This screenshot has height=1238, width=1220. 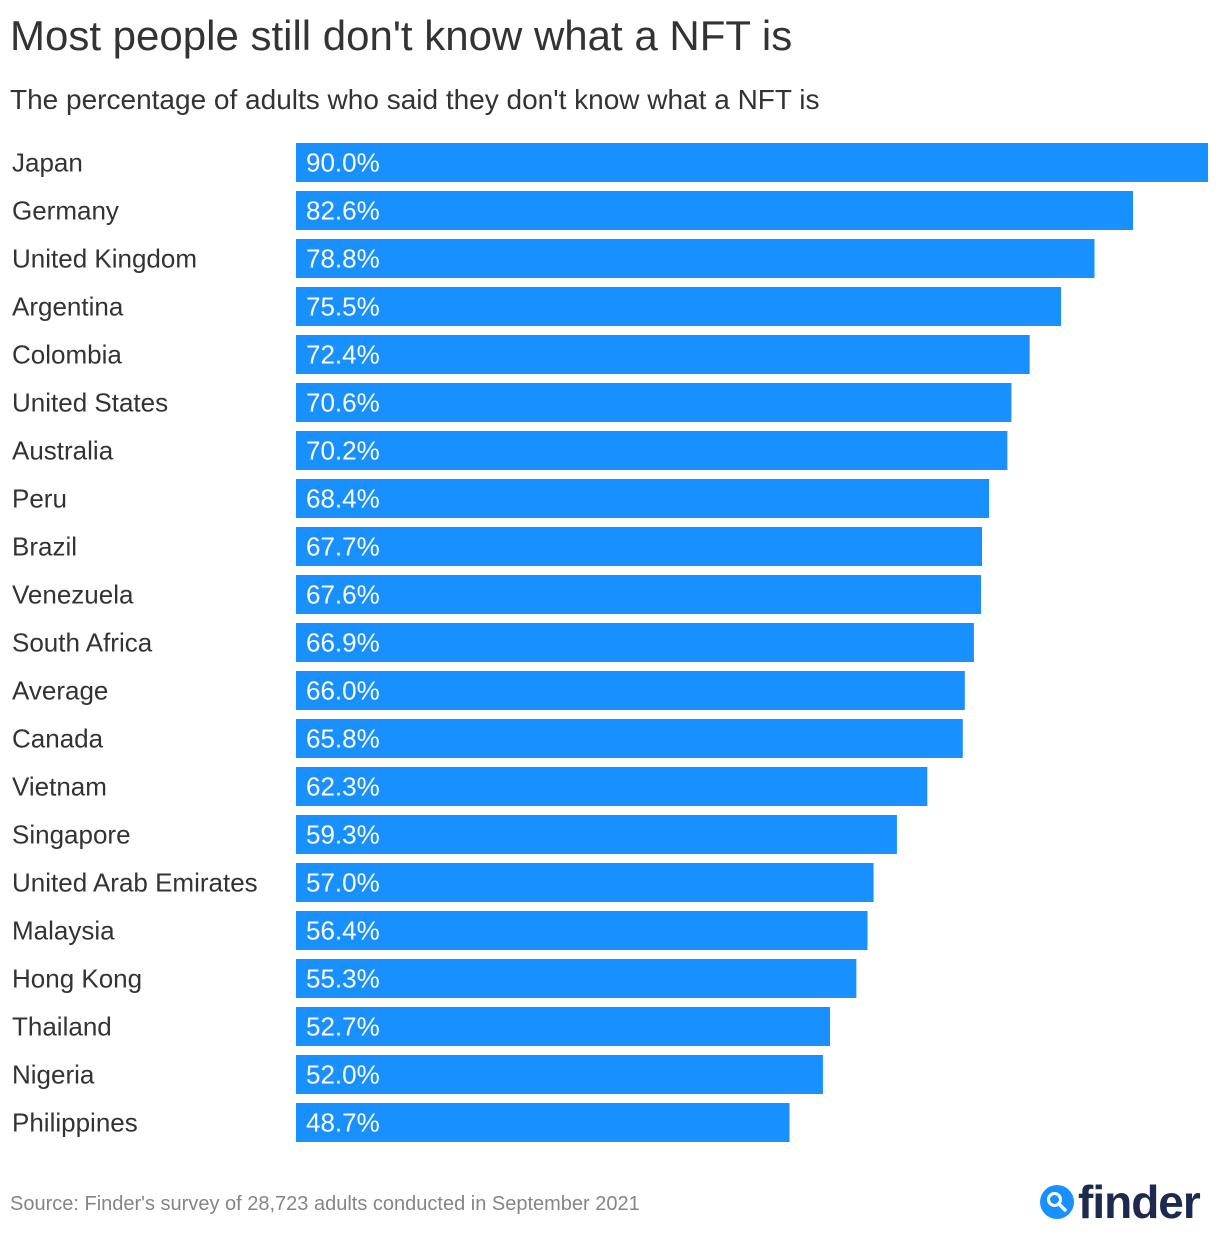 What do you see at coordinates (104, 259) in the screenshot?
I see `category-label: United Kingdom` at bounding box center [104, 259].